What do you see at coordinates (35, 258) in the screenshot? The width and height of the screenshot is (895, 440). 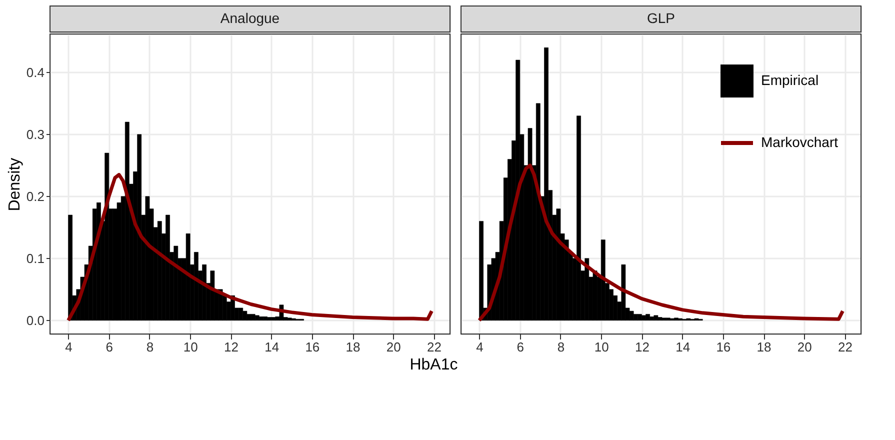 I see `y-tick-label: 0.1` at bounding box center [35, 258].